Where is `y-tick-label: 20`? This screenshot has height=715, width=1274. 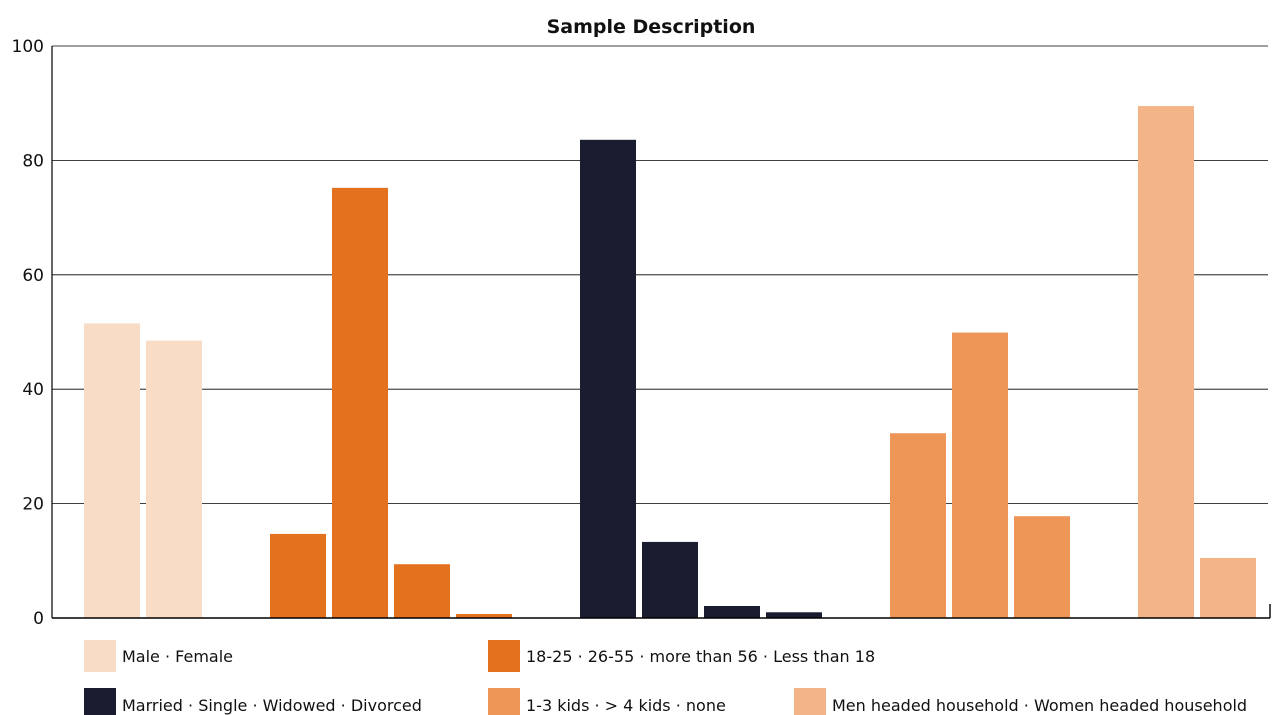 y-tick-label: 20 is located at coordinates (33, 505).